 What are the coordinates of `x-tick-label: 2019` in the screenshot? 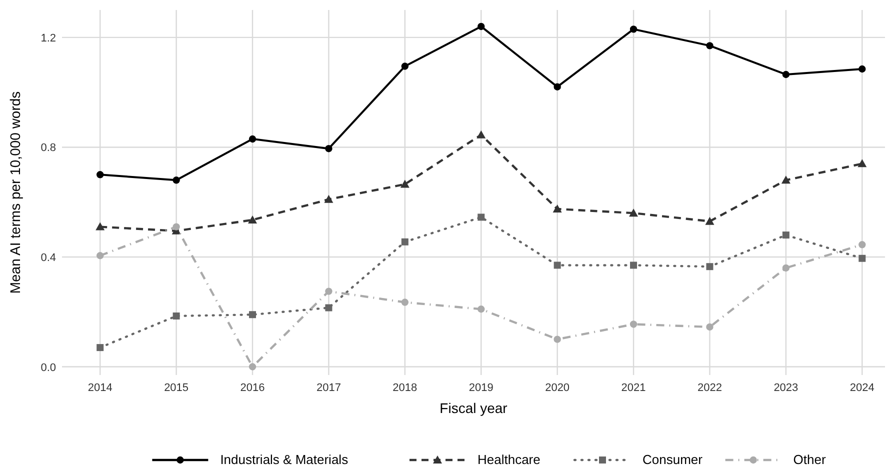 It's located at (481, 388).